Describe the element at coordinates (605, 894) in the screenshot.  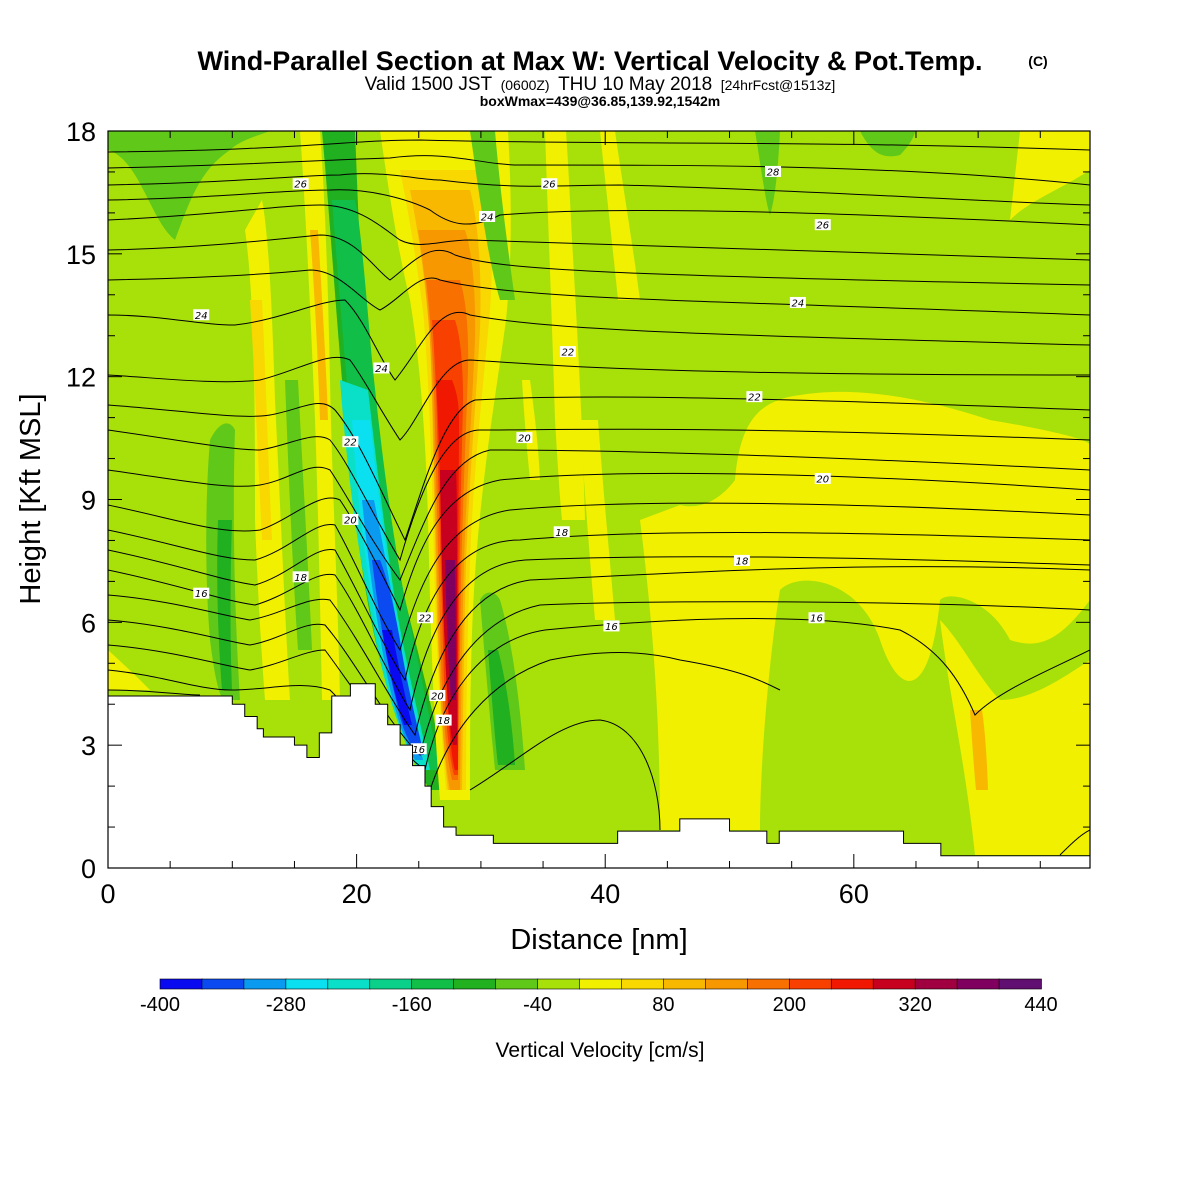
I see `x-tick-label: 40` at that location.